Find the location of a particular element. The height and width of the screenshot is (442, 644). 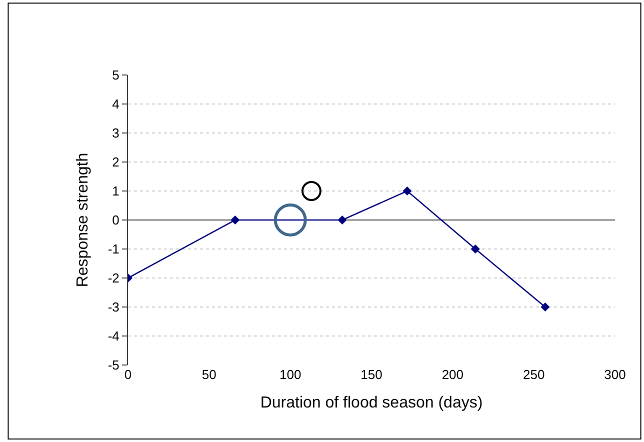

y-tick-label: 3 is located at coordinates (116, 133).